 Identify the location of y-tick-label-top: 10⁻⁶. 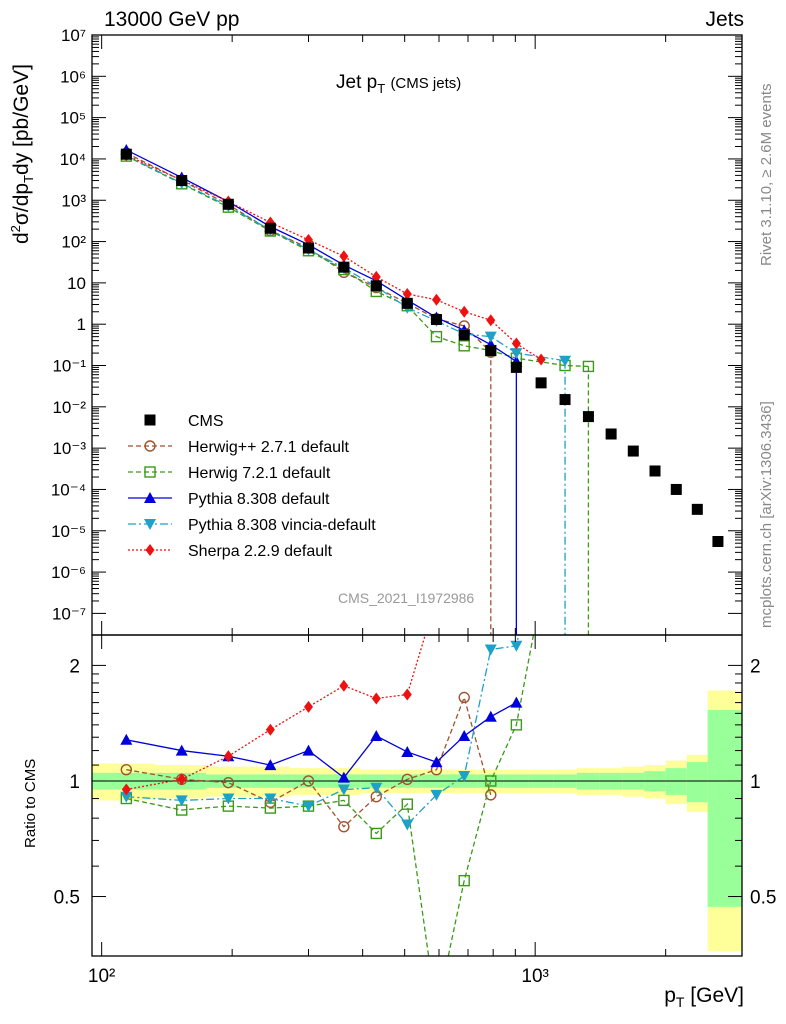
(68, 572).